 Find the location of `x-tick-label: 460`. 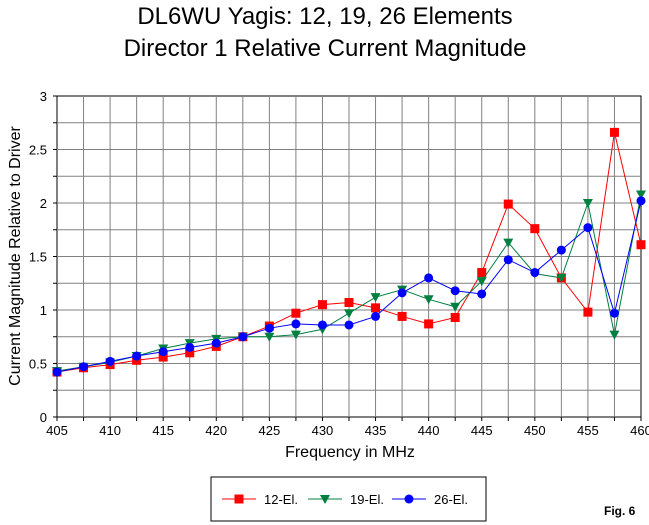

x-tick-label: 460 is located at coordinates (639, 430).